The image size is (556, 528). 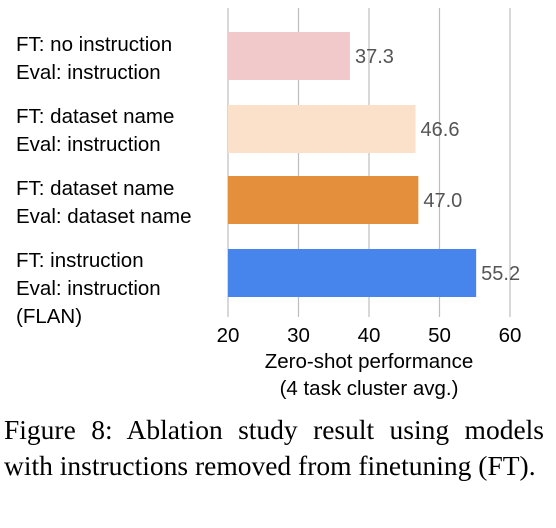 I want to click on x-tick-labels: 20 30 40 50 60, so click(x=369, y=335).